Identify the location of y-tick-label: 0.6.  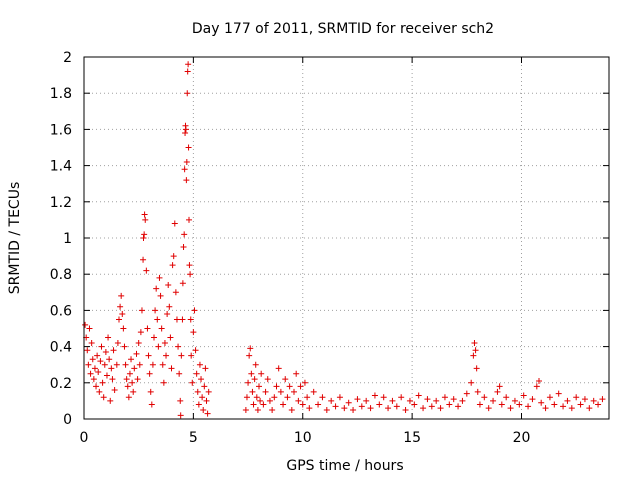
(61, 311).